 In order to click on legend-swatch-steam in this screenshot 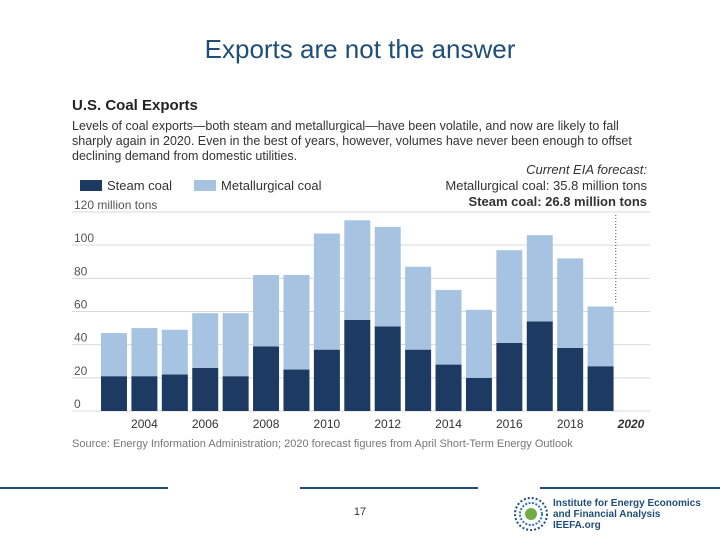, I will do `click(91, 185)`.